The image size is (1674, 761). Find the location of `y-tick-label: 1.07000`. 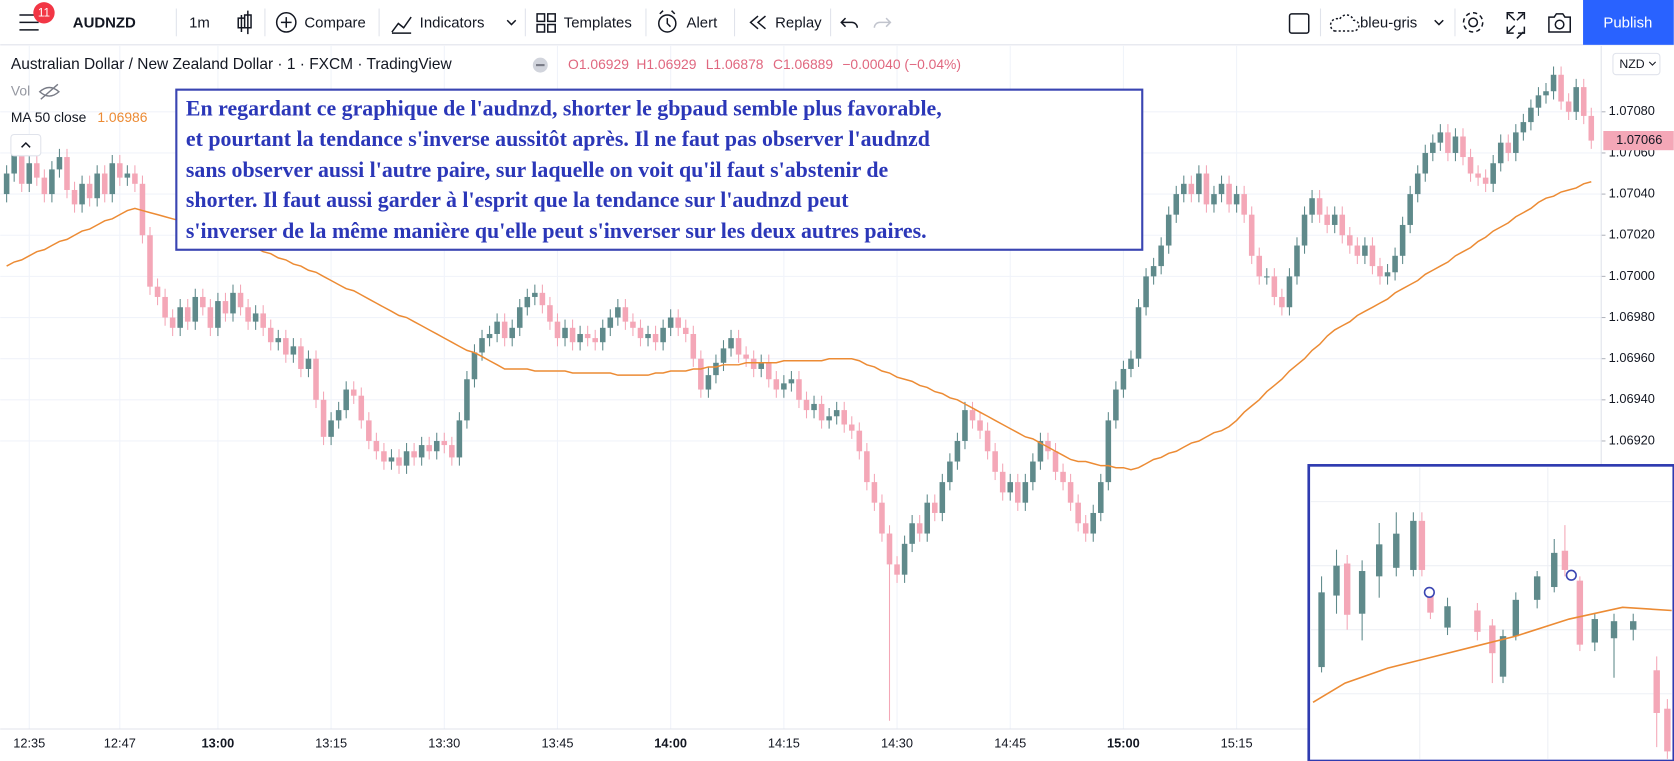

y-tick-label: 1.07000 is located at coordinates (1632, 275).